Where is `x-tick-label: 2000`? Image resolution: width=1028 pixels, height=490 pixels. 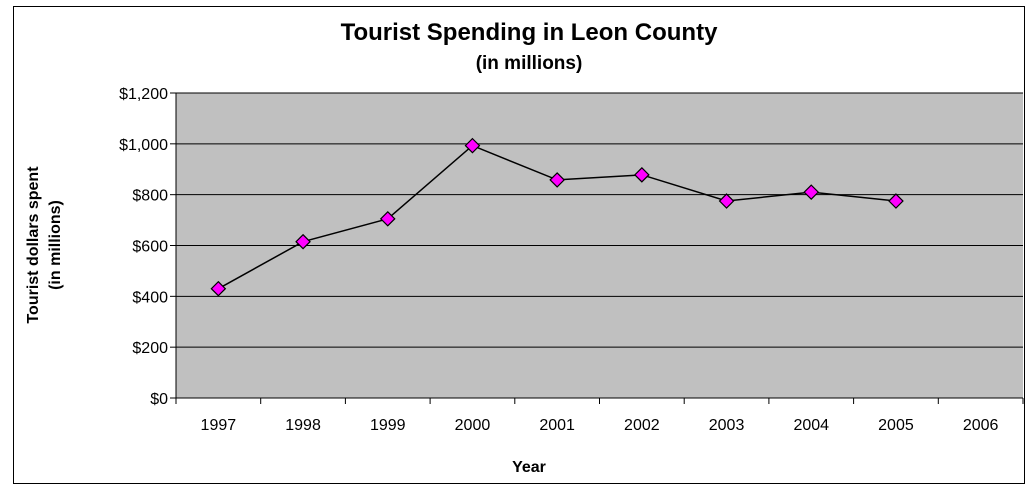 x-tick-label: 2000 is located at coordinates (473, 425).